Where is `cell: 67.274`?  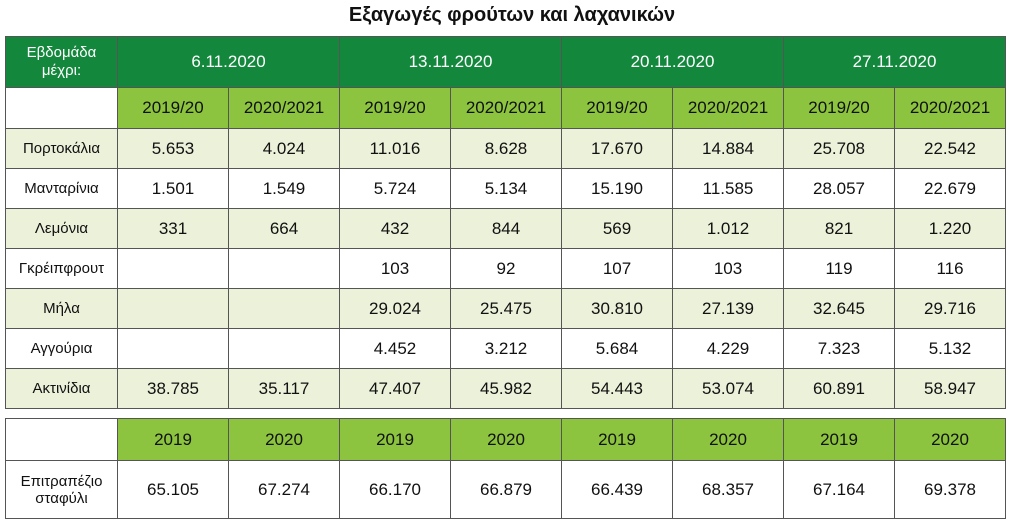
cell: 67.274 is located at coordinates (284, 489).